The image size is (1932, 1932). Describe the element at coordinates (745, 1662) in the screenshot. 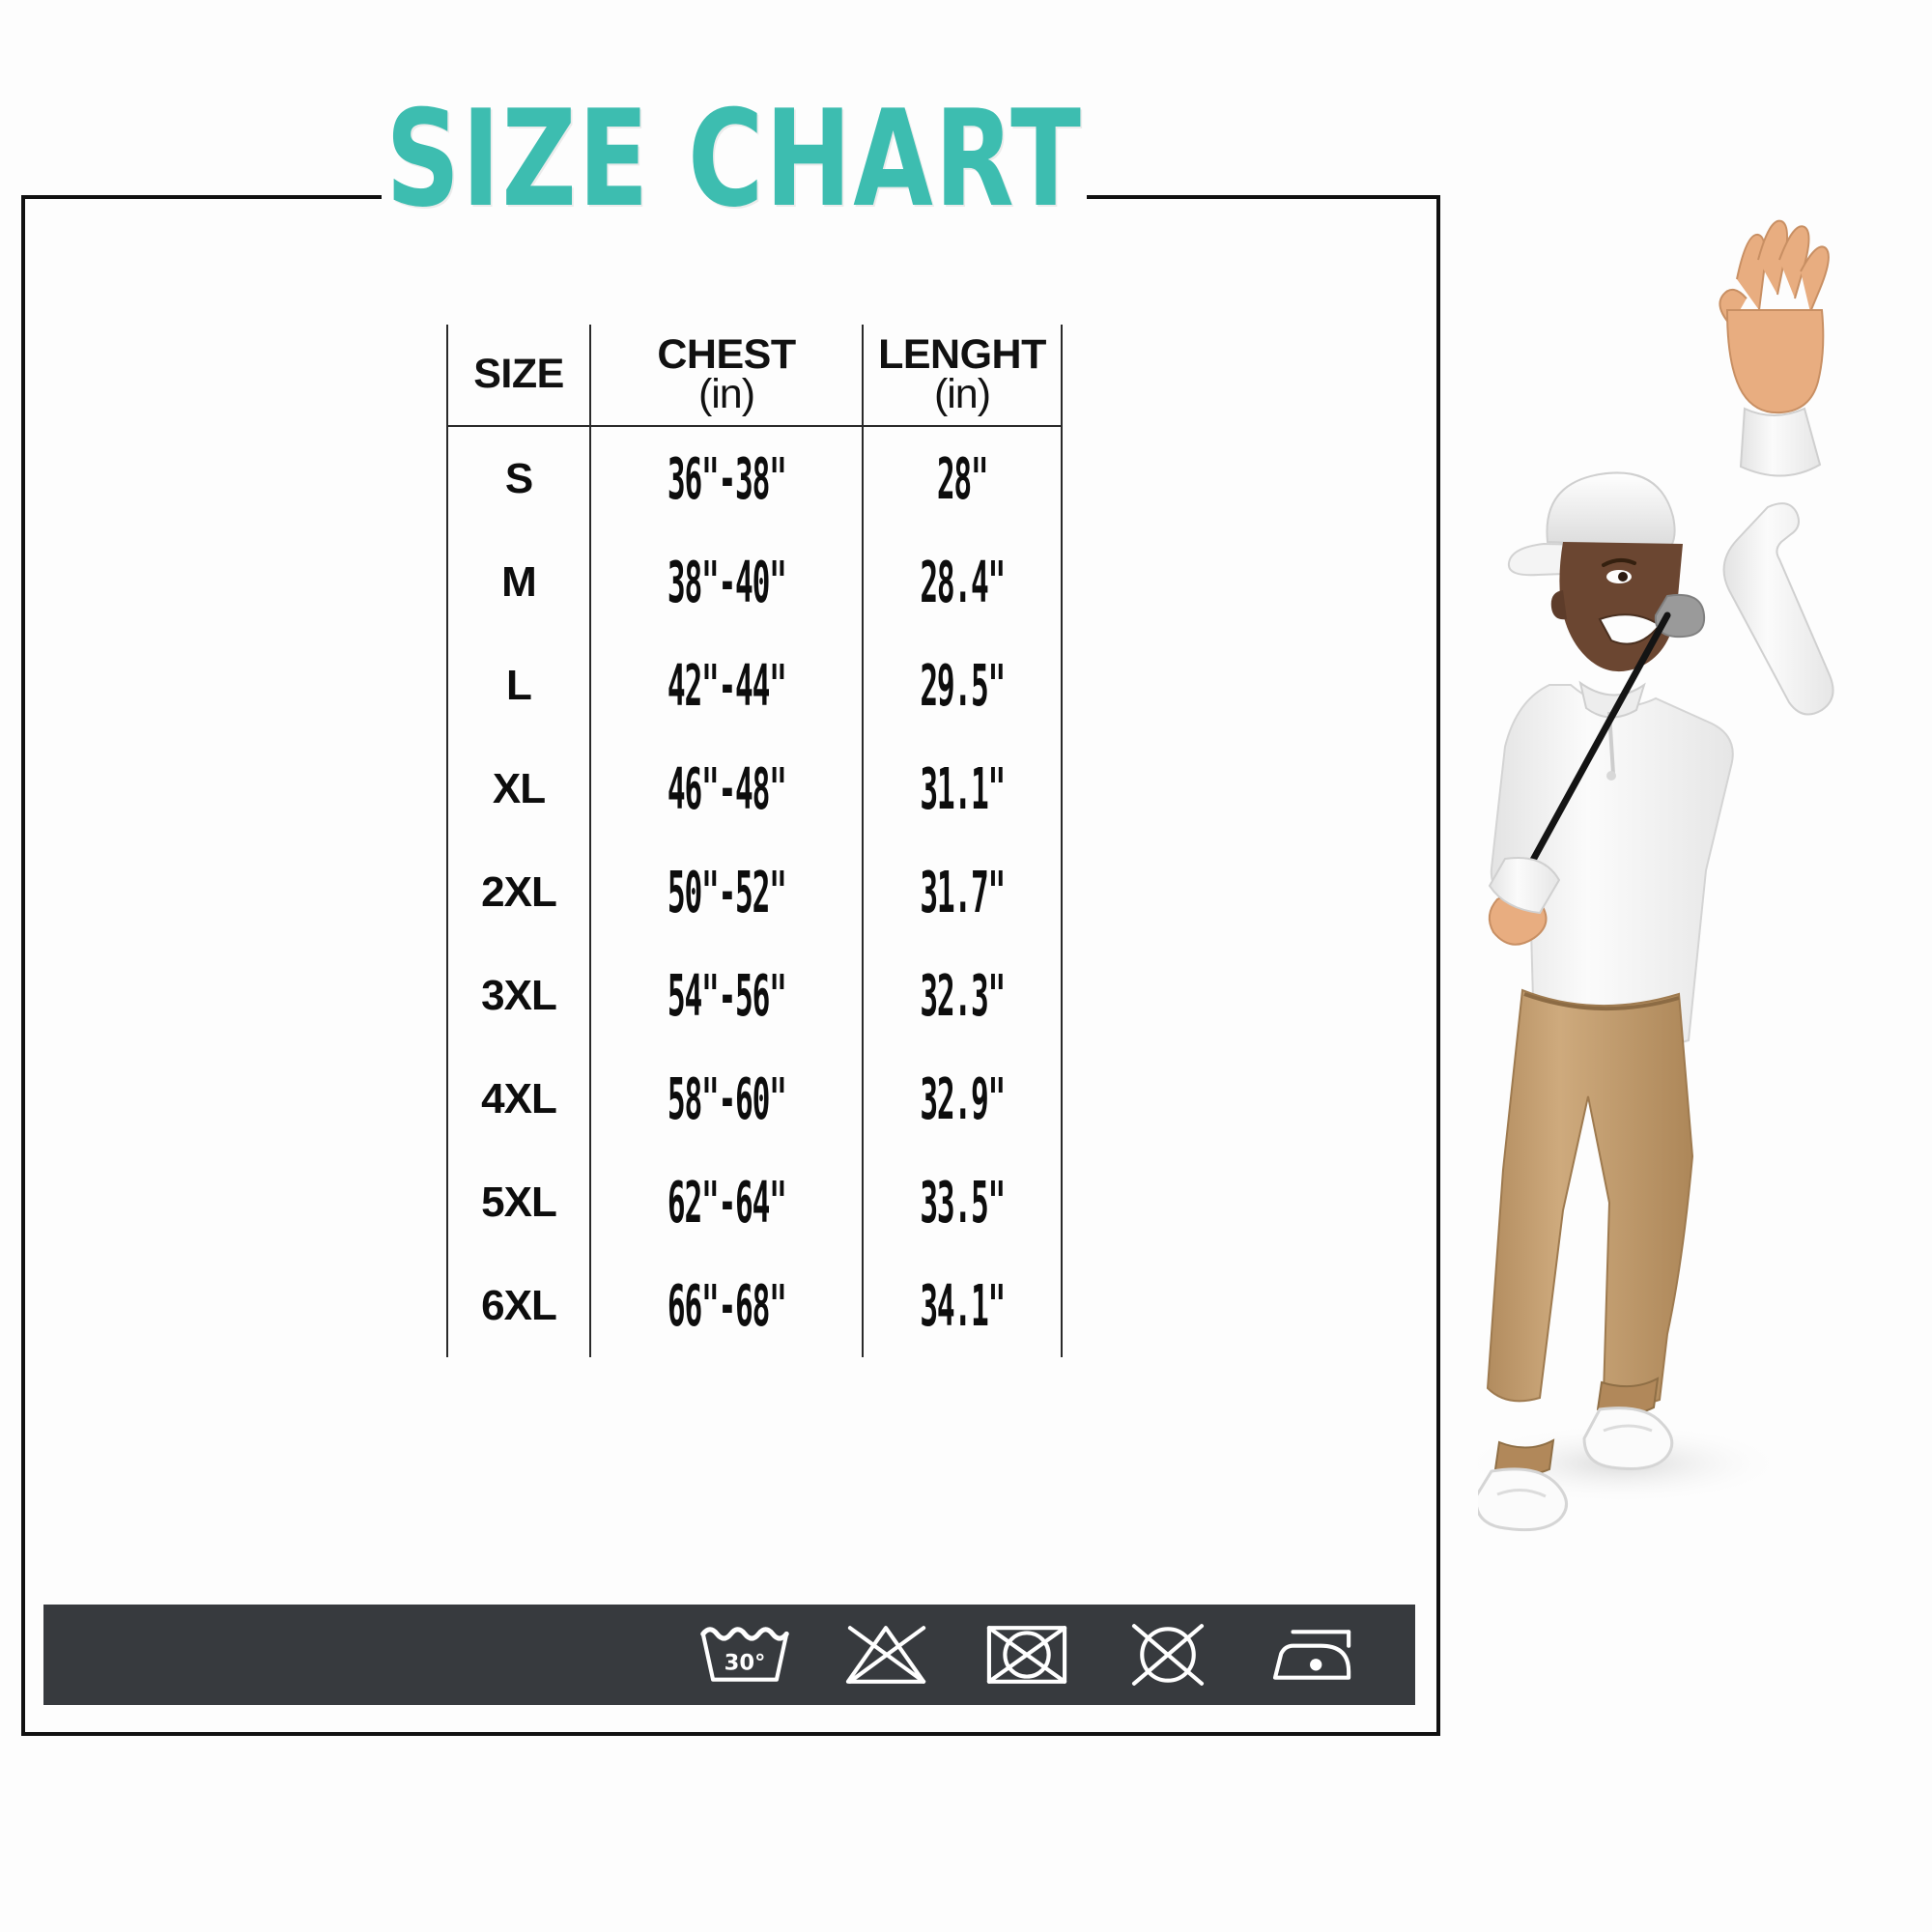

I see `svg-text: 30°` at that location.